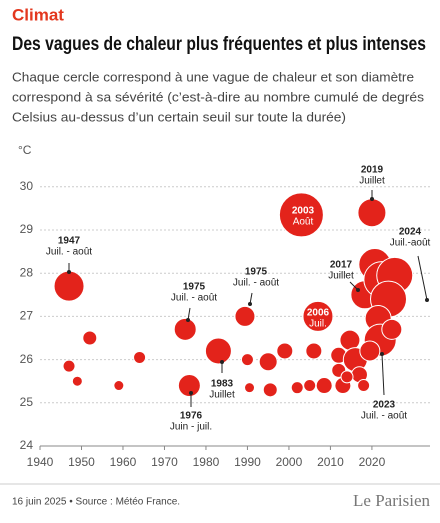 The height and width of the screenshot is (523, 440). Describe the element at coordinates (410, 243) in the screenshot. I see `annotation-period: Juil.-août` at that location.